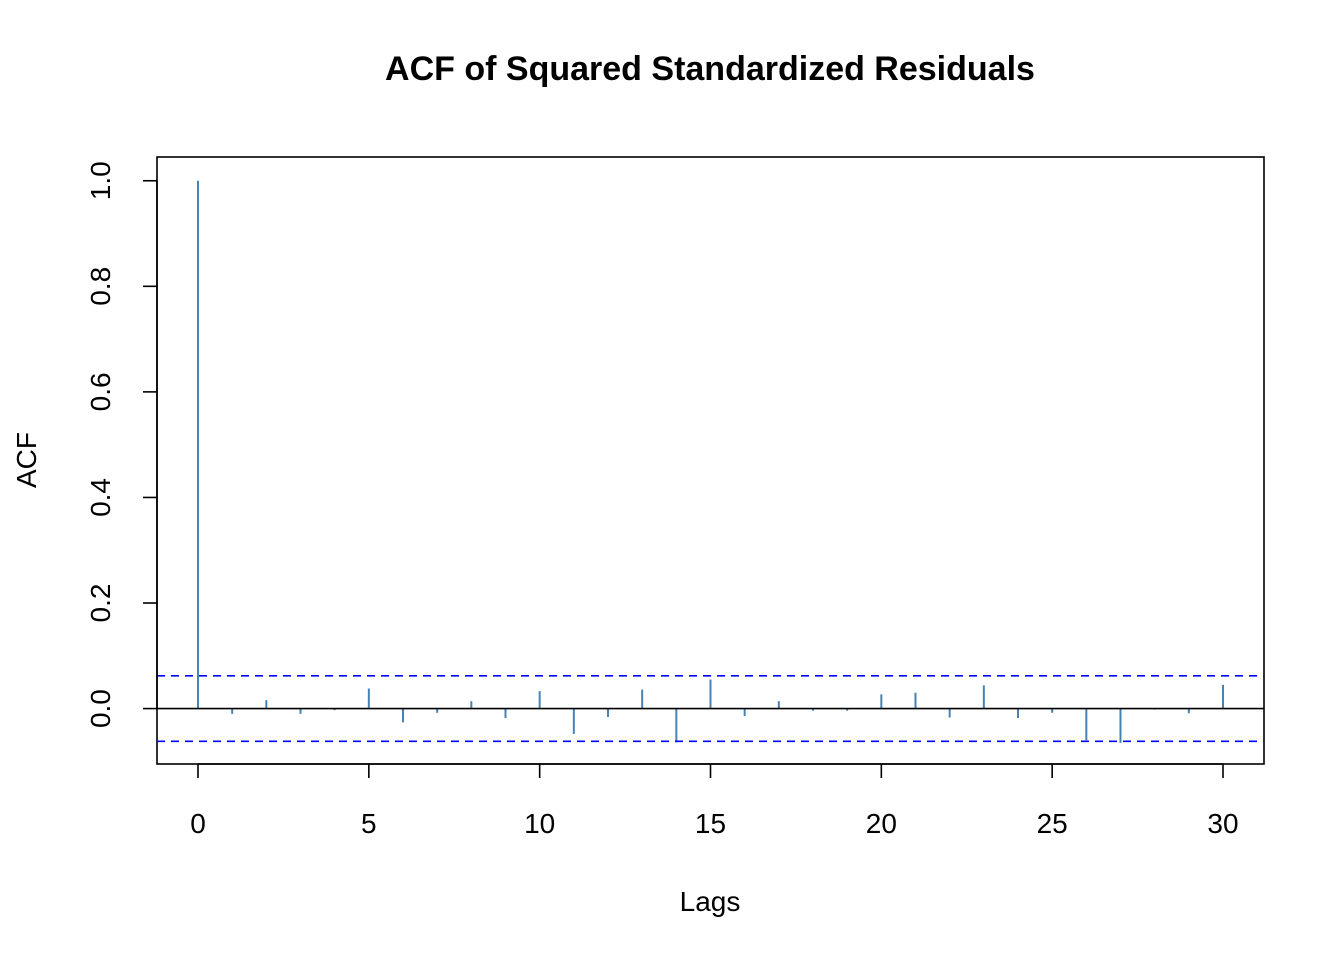  I want to click on x-tick-label: 15, so click(710, 823).